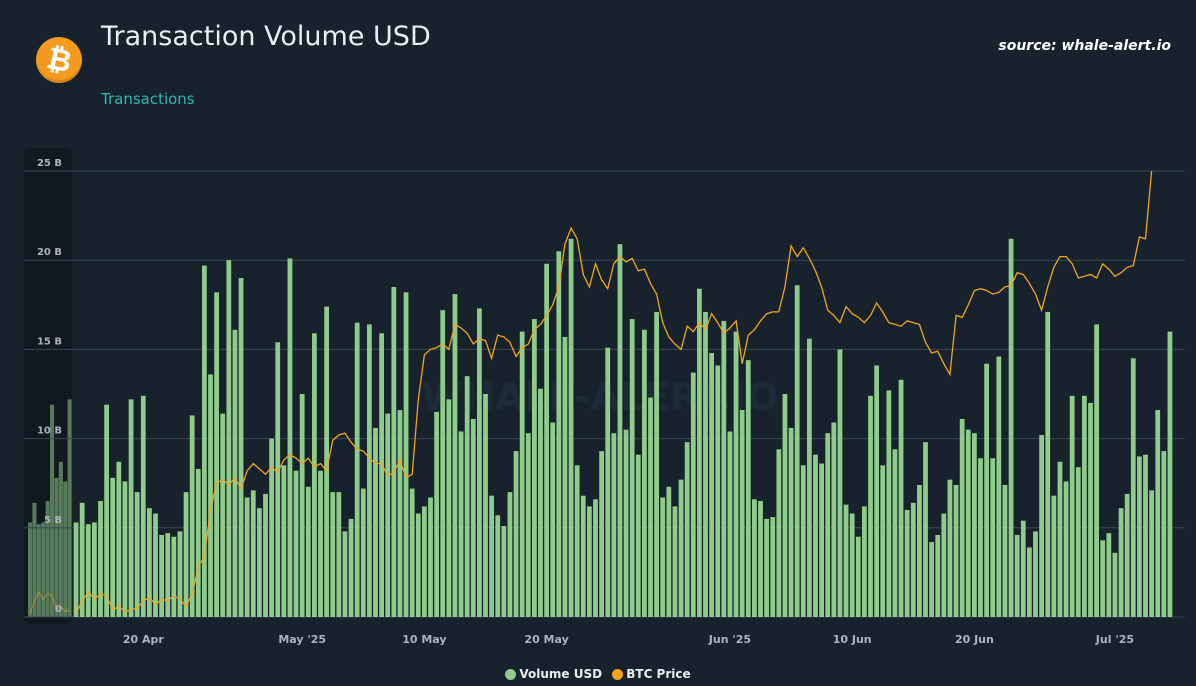 The width and height of the screenshot is (1196, 686). I want to click on legend-volume-label: Volume USD, so click(561, 674).